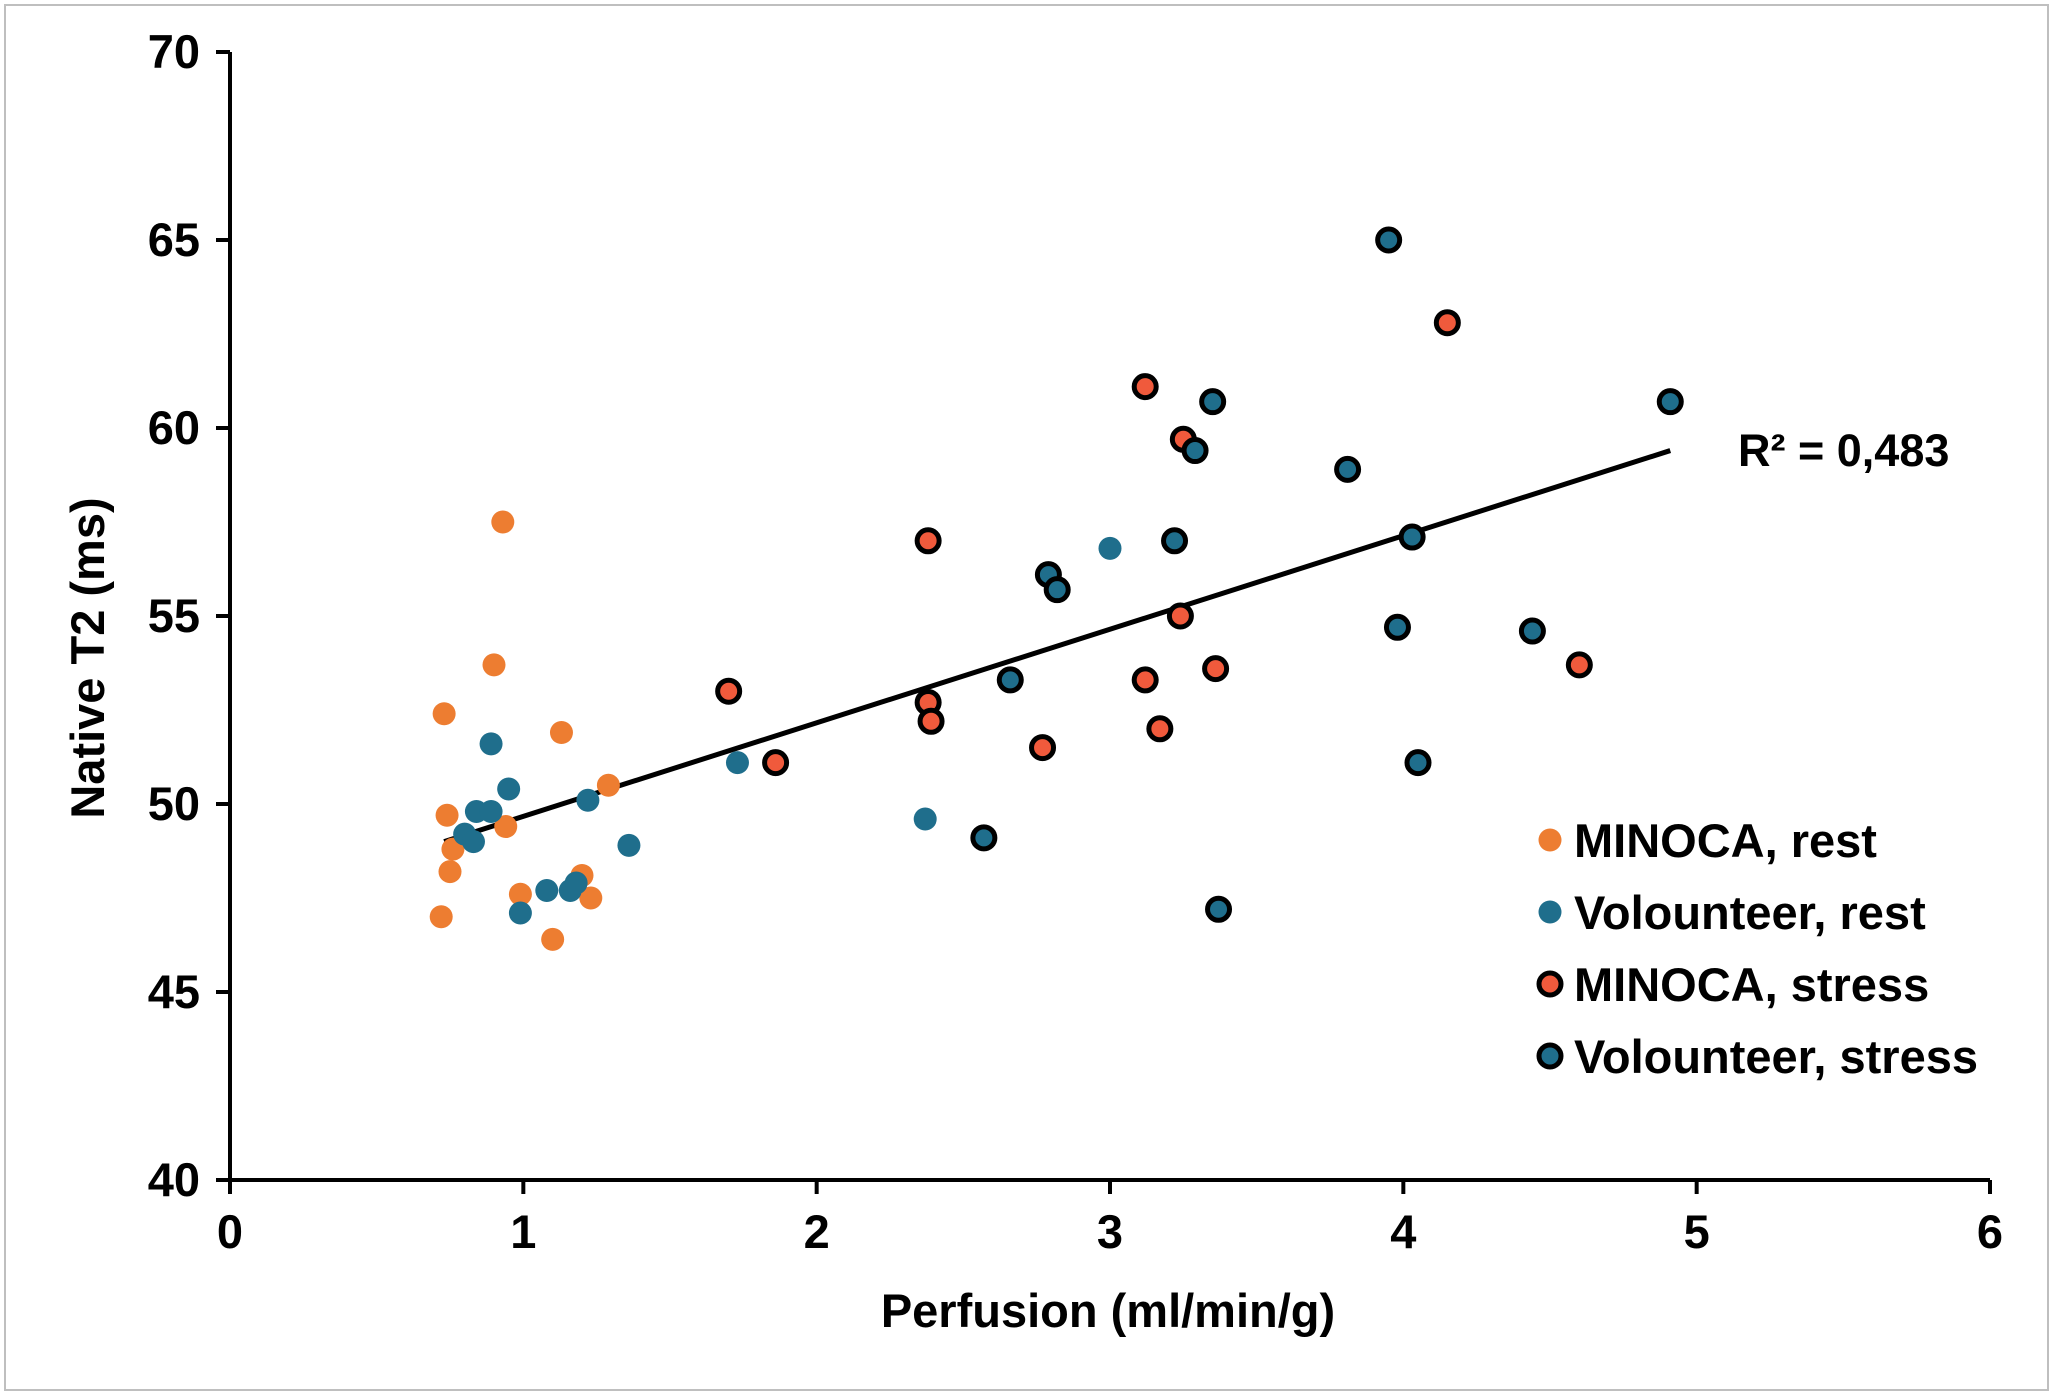 The height and width of the screenshot is (1397, 2055). I want to click on legend-label: MINOCA, stress, so click(1751, 984).